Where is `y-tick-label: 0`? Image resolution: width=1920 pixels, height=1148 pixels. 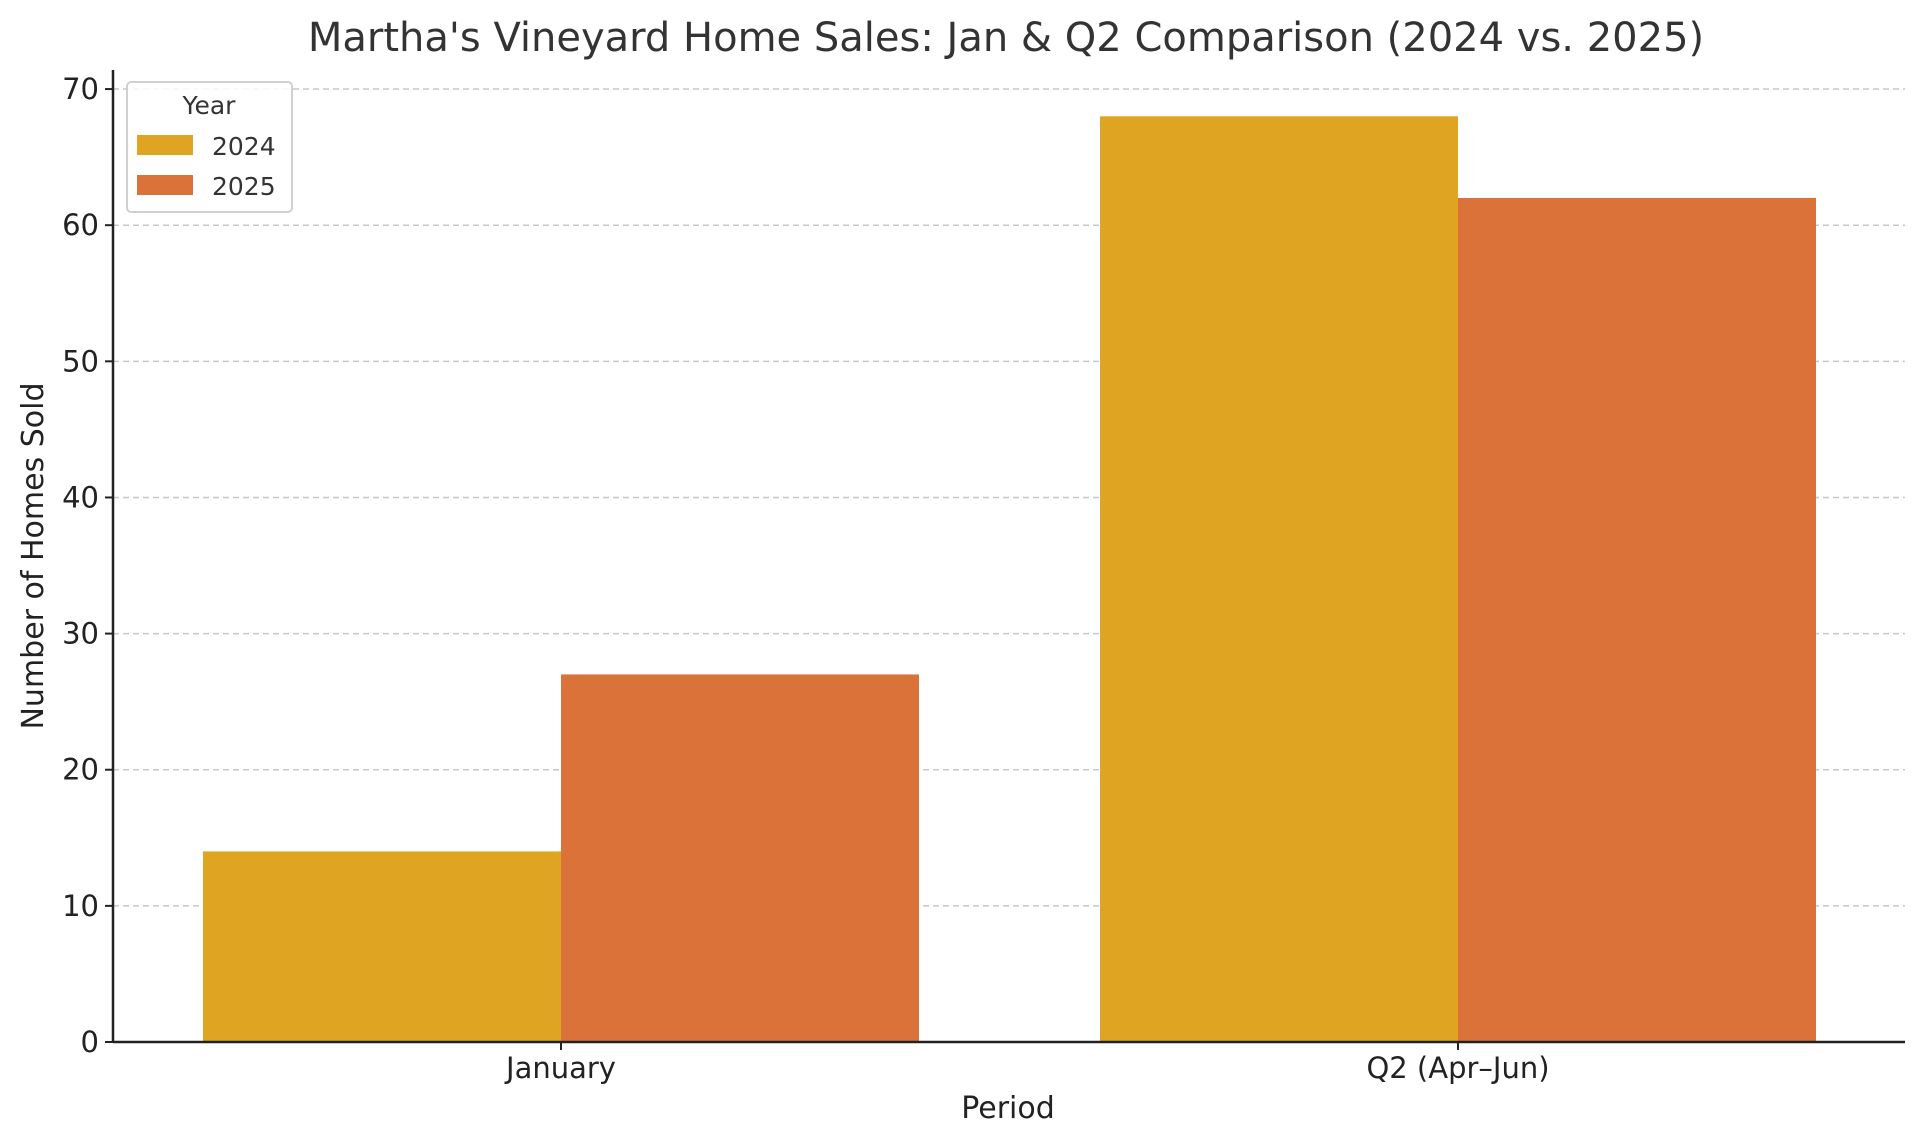 y-tick-label: 0 is located at coordinates (90, 1042).